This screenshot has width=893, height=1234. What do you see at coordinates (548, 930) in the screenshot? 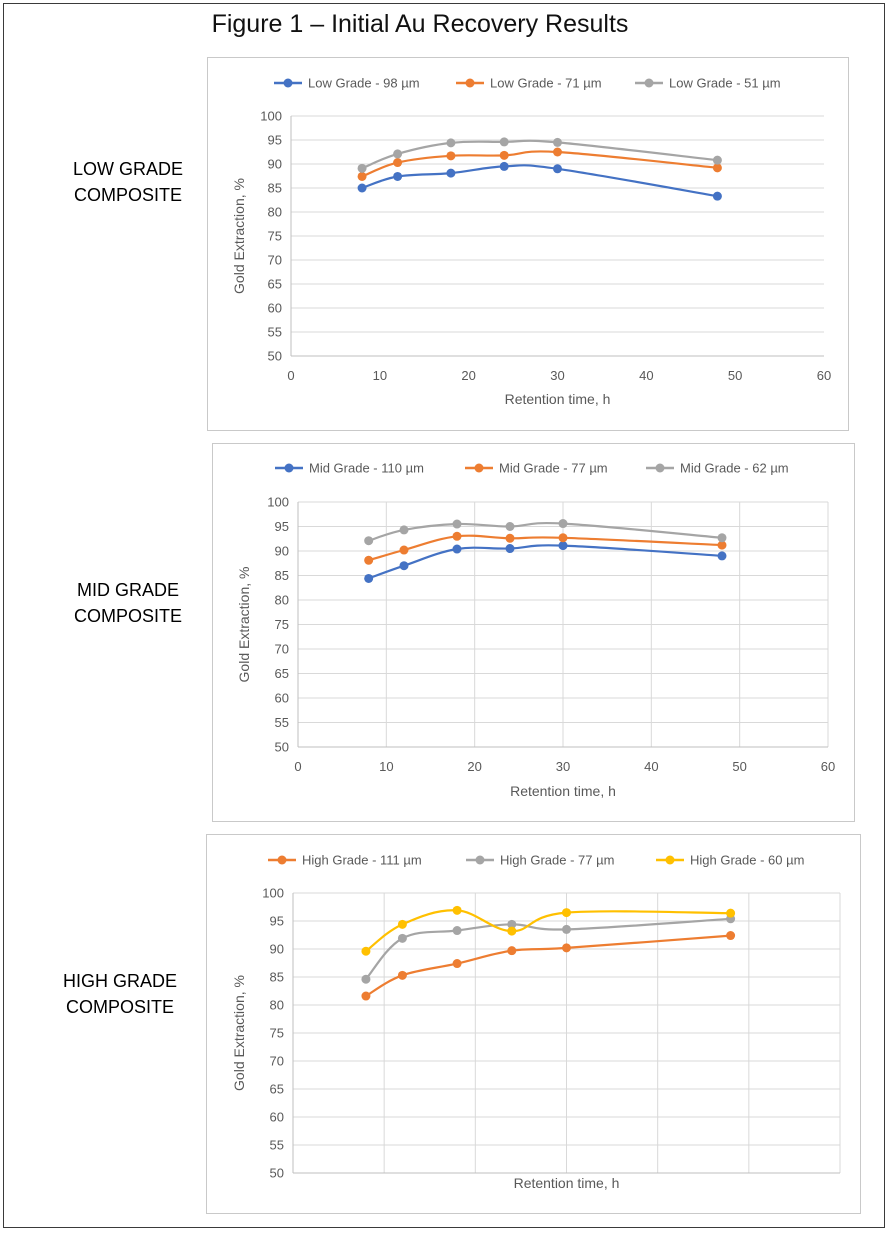
I see `series-high-grade-60-m` at bounding box center [548, 930].